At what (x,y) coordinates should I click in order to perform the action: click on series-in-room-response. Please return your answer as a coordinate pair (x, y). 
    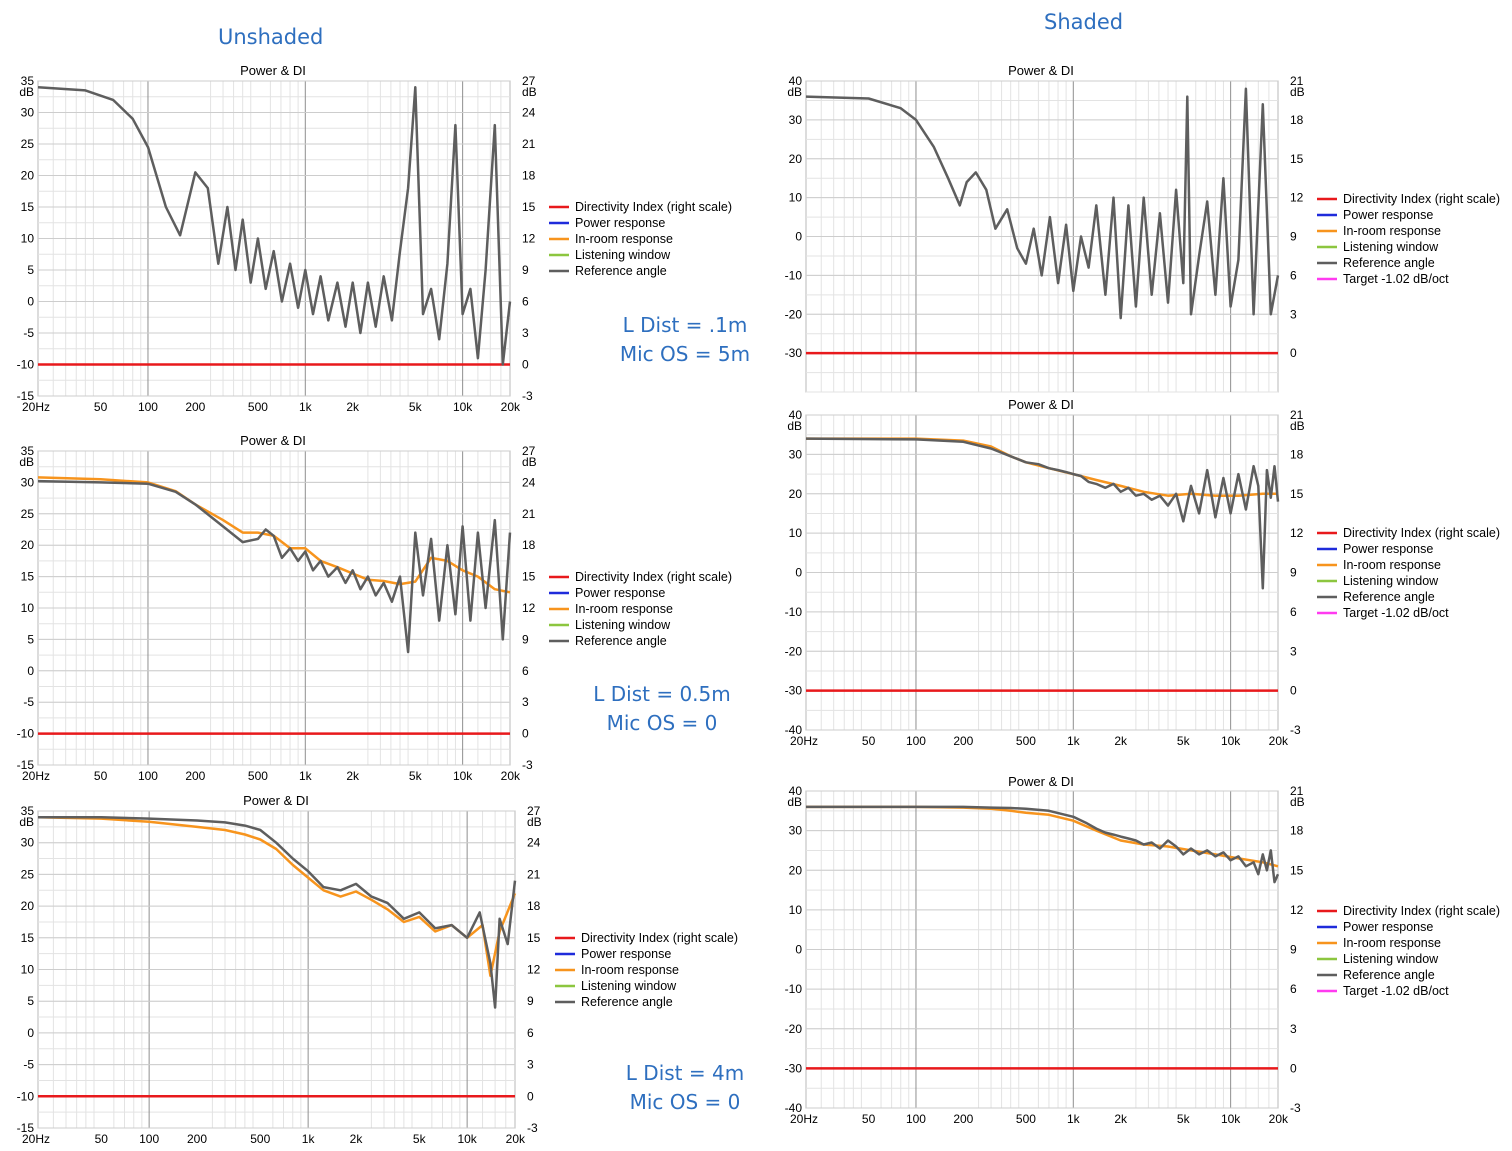
    Looking at the image, I should click on (277, 897).